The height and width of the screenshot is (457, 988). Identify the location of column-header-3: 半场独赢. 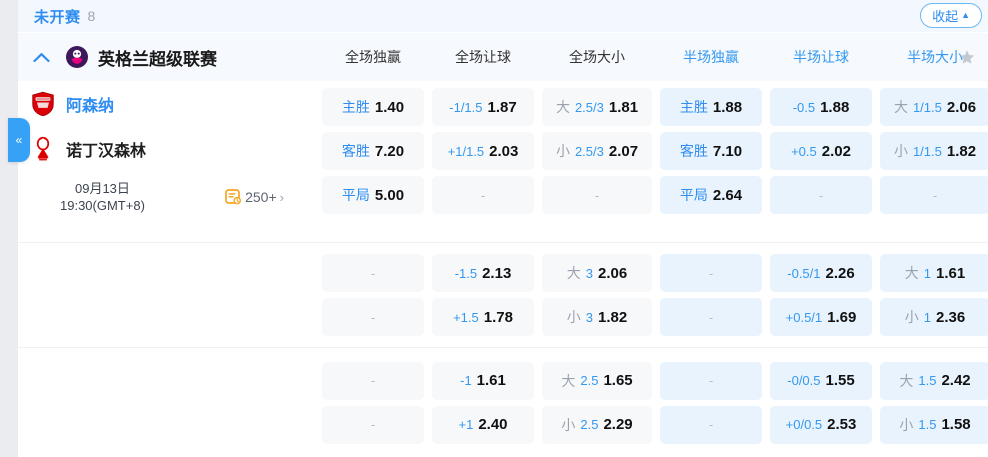
(711, 57).